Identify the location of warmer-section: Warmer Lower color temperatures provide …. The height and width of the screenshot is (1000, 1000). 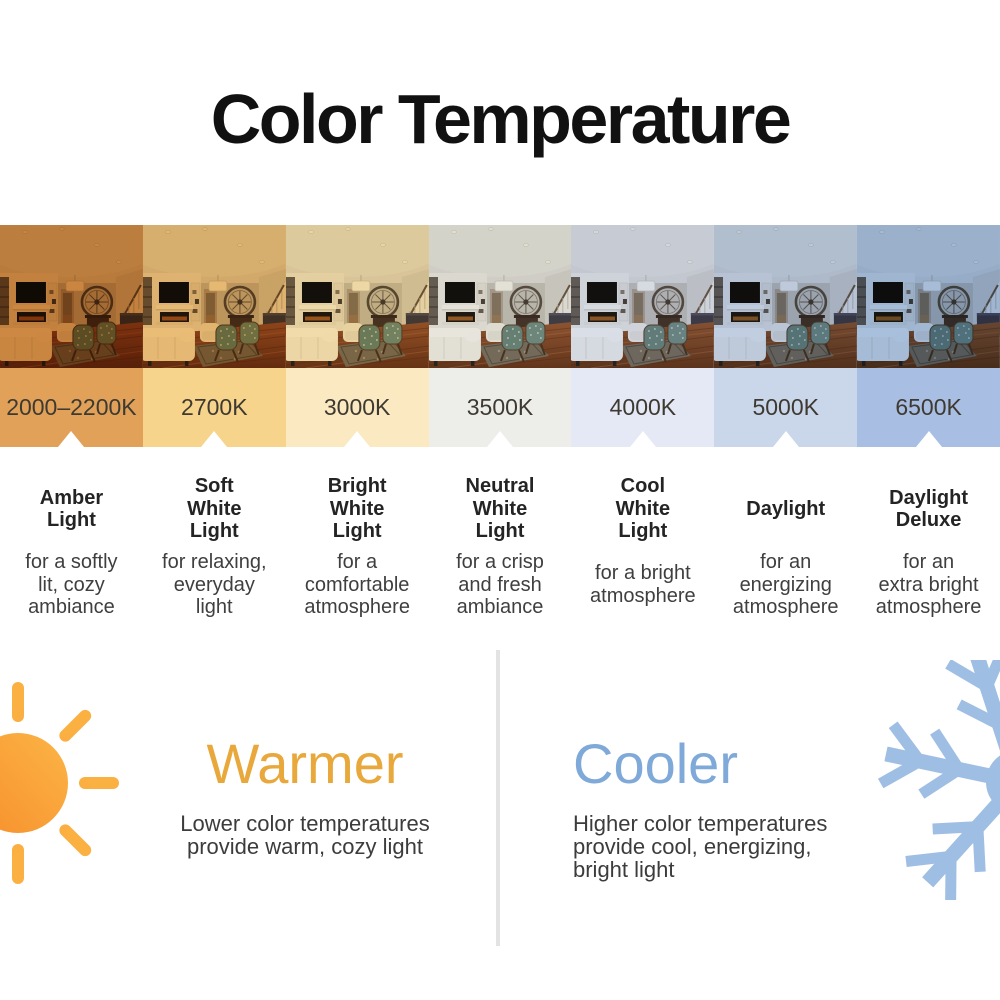
(305, 754).